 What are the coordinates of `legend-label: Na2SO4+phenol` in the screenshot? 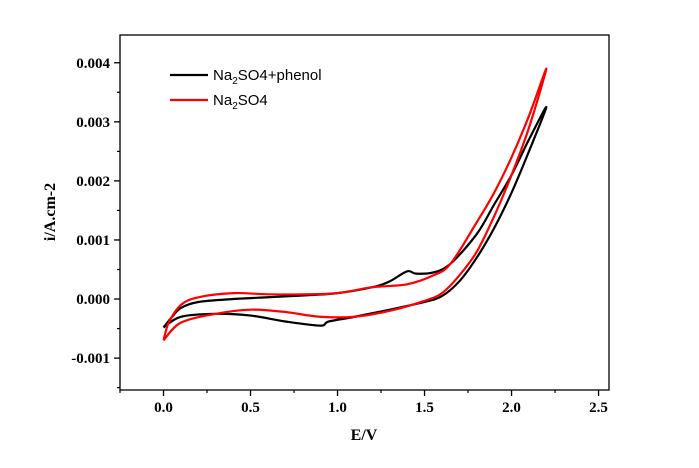 It's located at (267, 77).